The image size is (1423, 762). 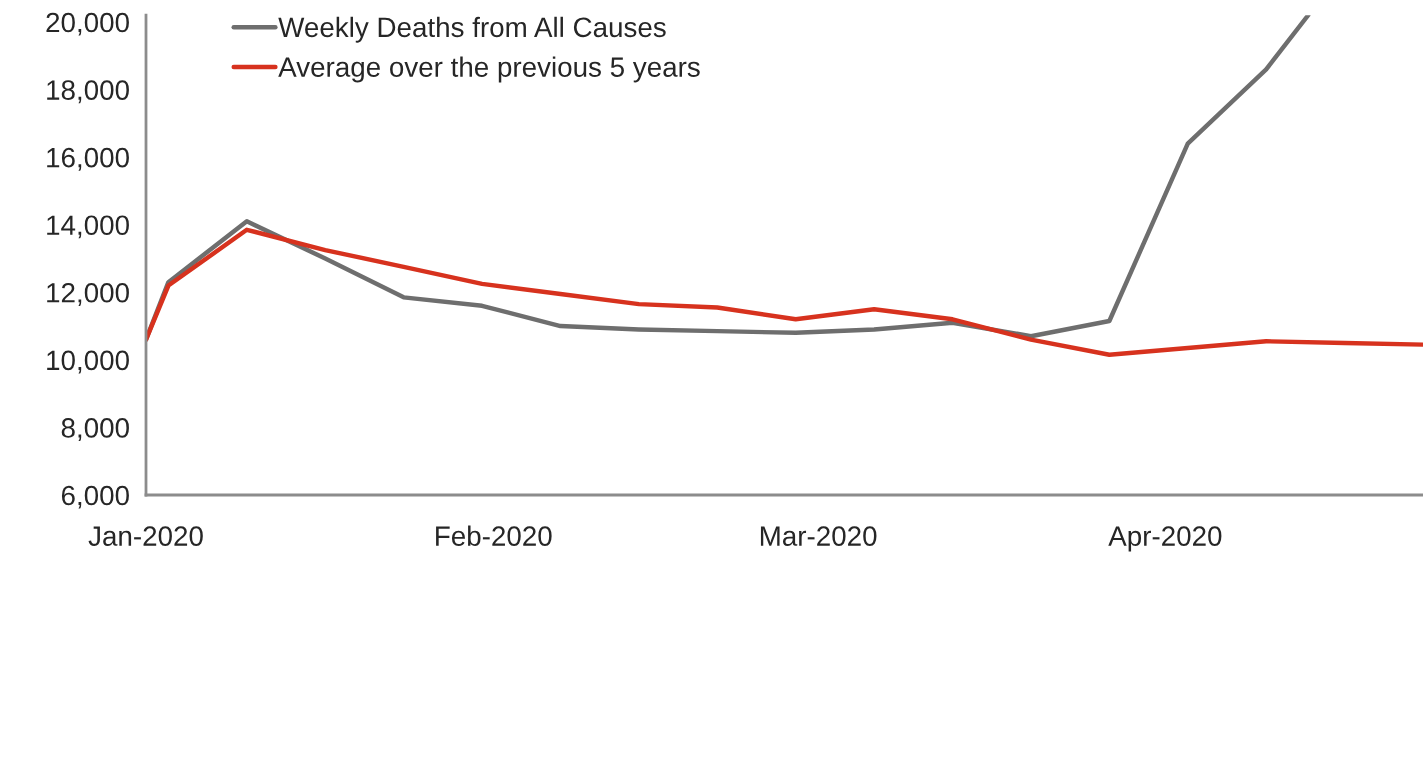 What do you see at coordinates (88, 294) in the screenshot?
I see `y-tick-label: 12,000` at bounding box center [88, 294].